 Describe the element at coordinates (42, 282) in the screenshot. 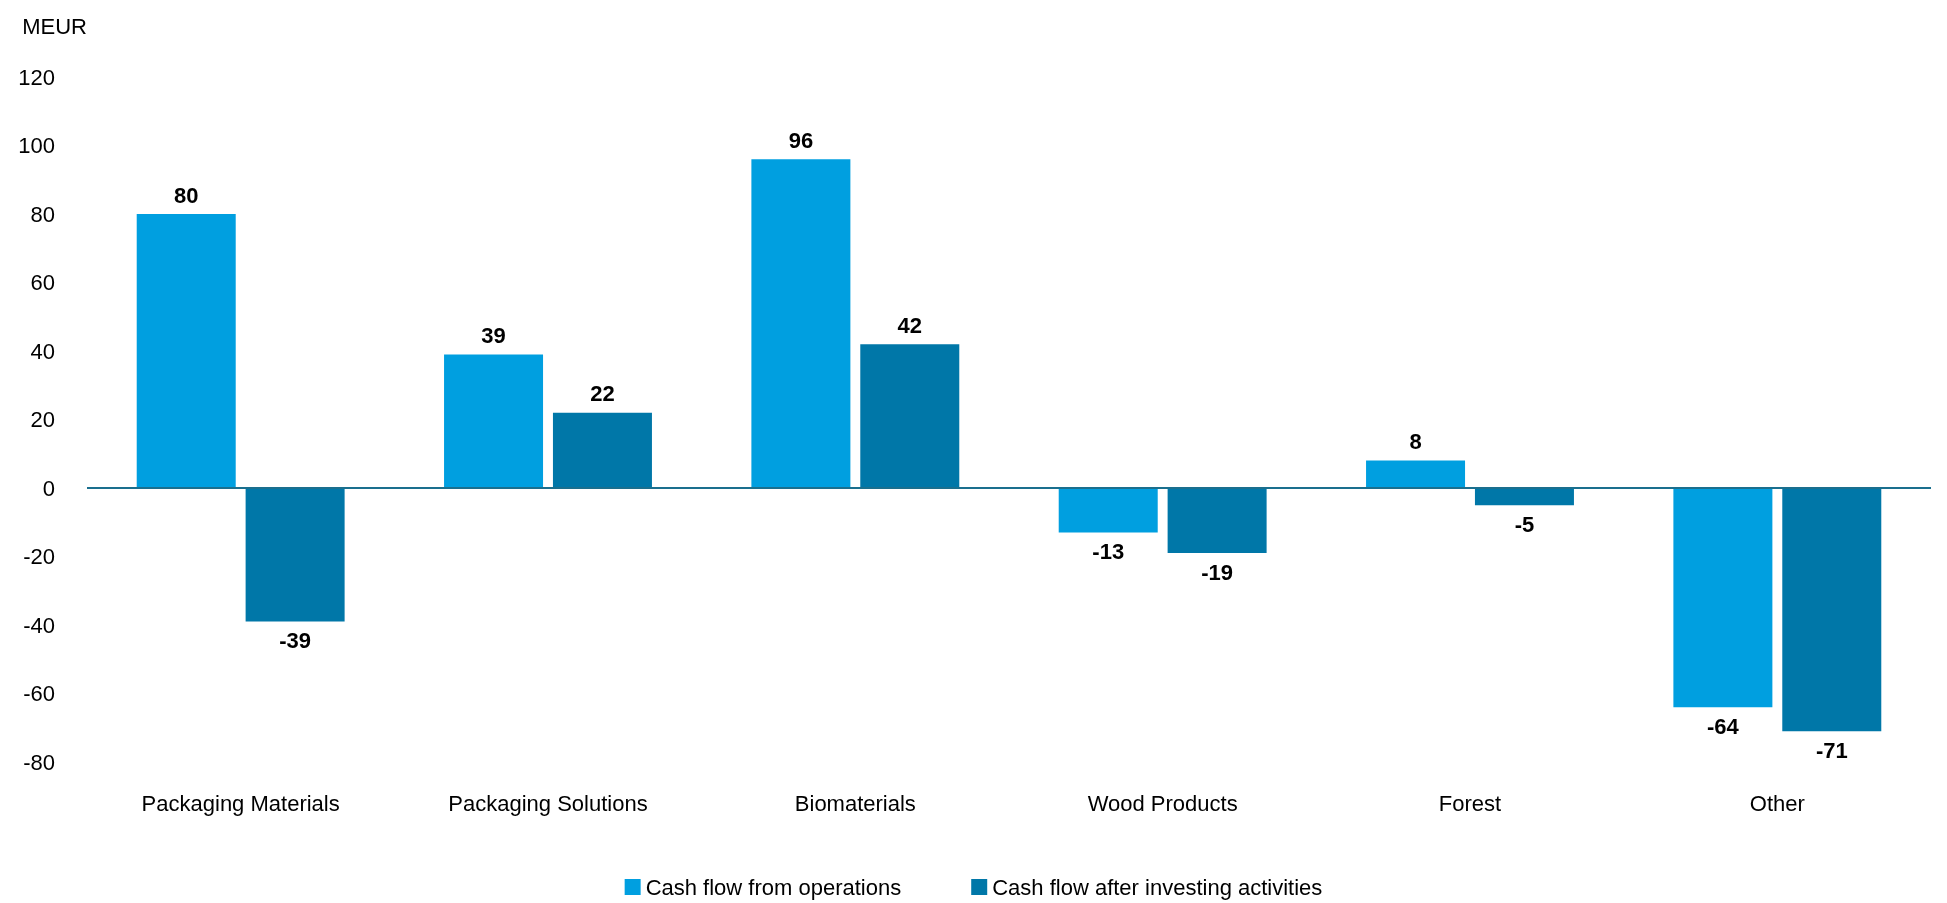

I see `y-tick-label: 60` at that location.